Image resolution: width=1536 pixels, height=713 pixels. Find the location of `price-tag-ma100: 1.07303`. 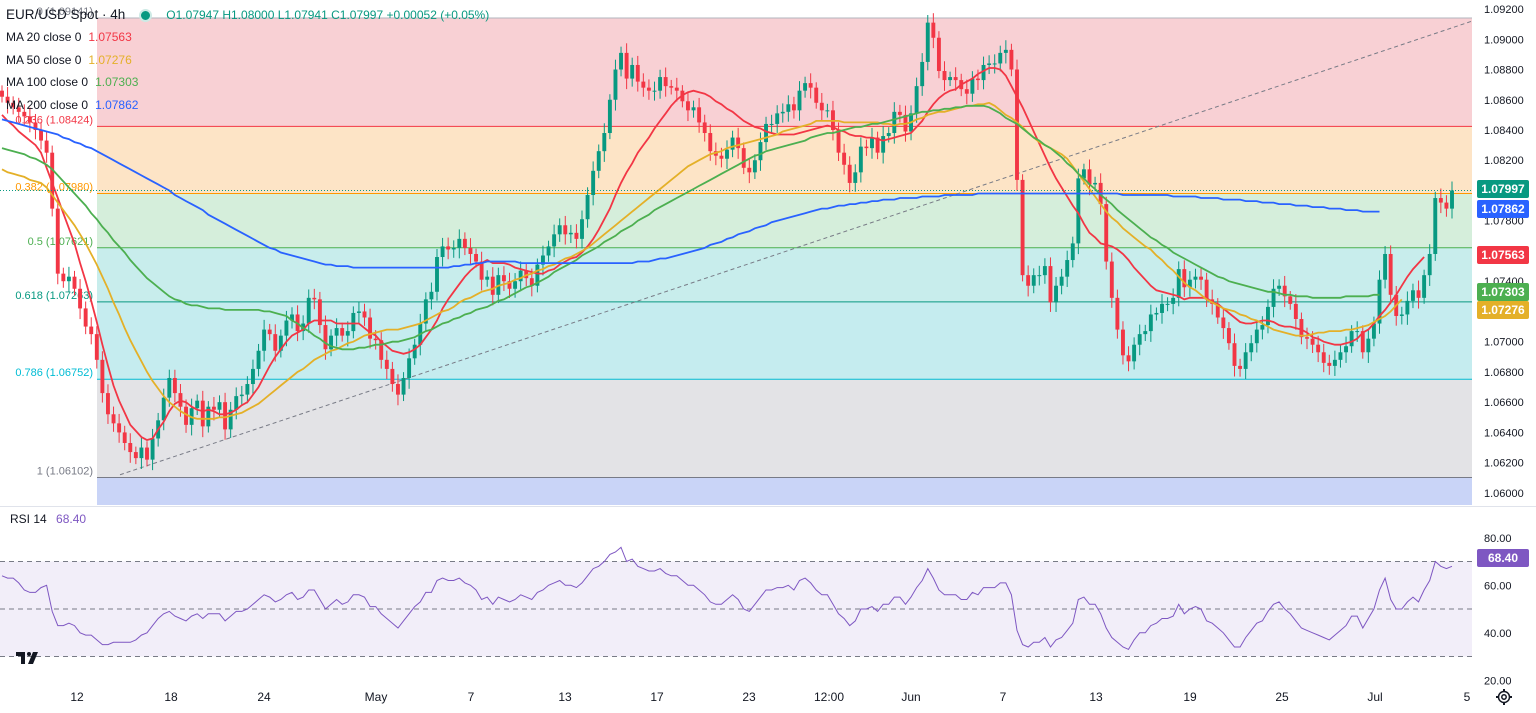

price-tag-ma100: 1.07303 is located at coordinates (1503, 292).